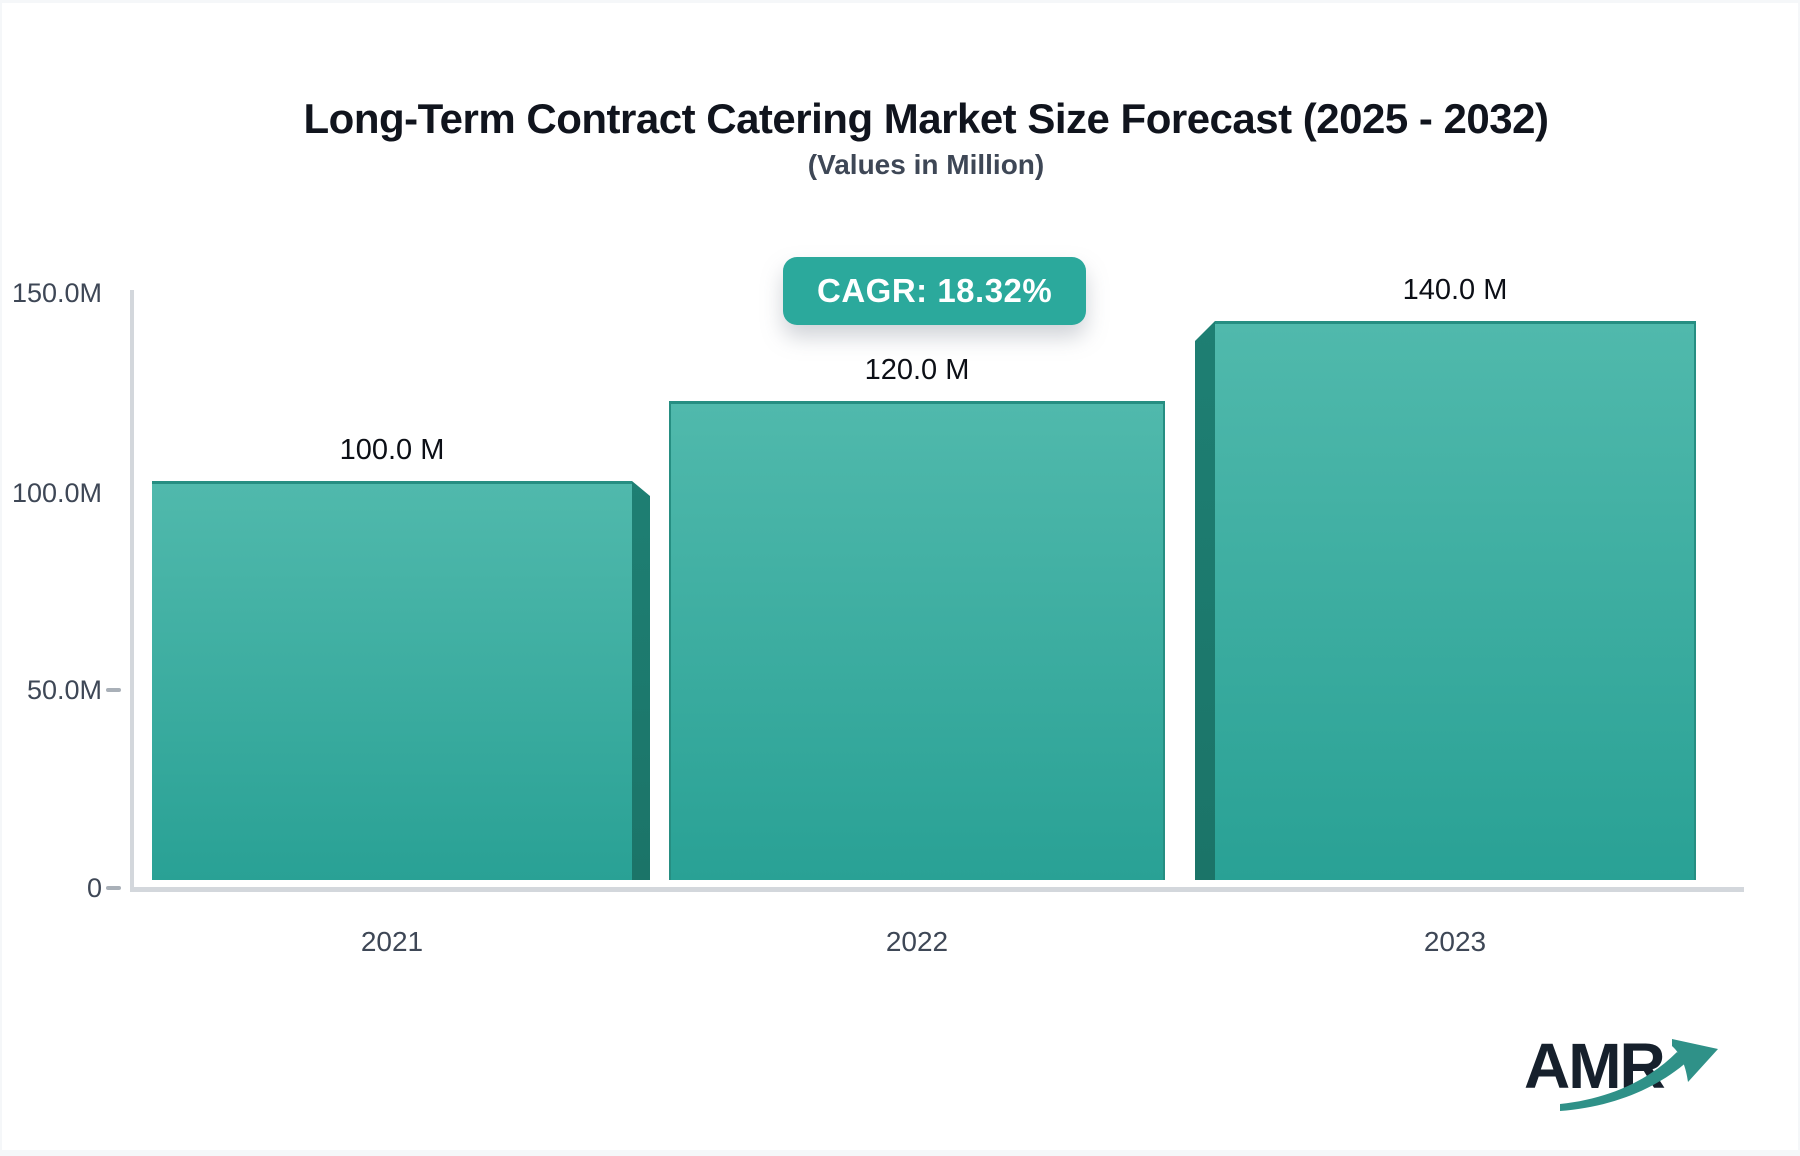 This screenshot has width=1800, height=1156. Describe the element at coordinates (392, 680) in the screenshot. I see `bar-2021` at that location.